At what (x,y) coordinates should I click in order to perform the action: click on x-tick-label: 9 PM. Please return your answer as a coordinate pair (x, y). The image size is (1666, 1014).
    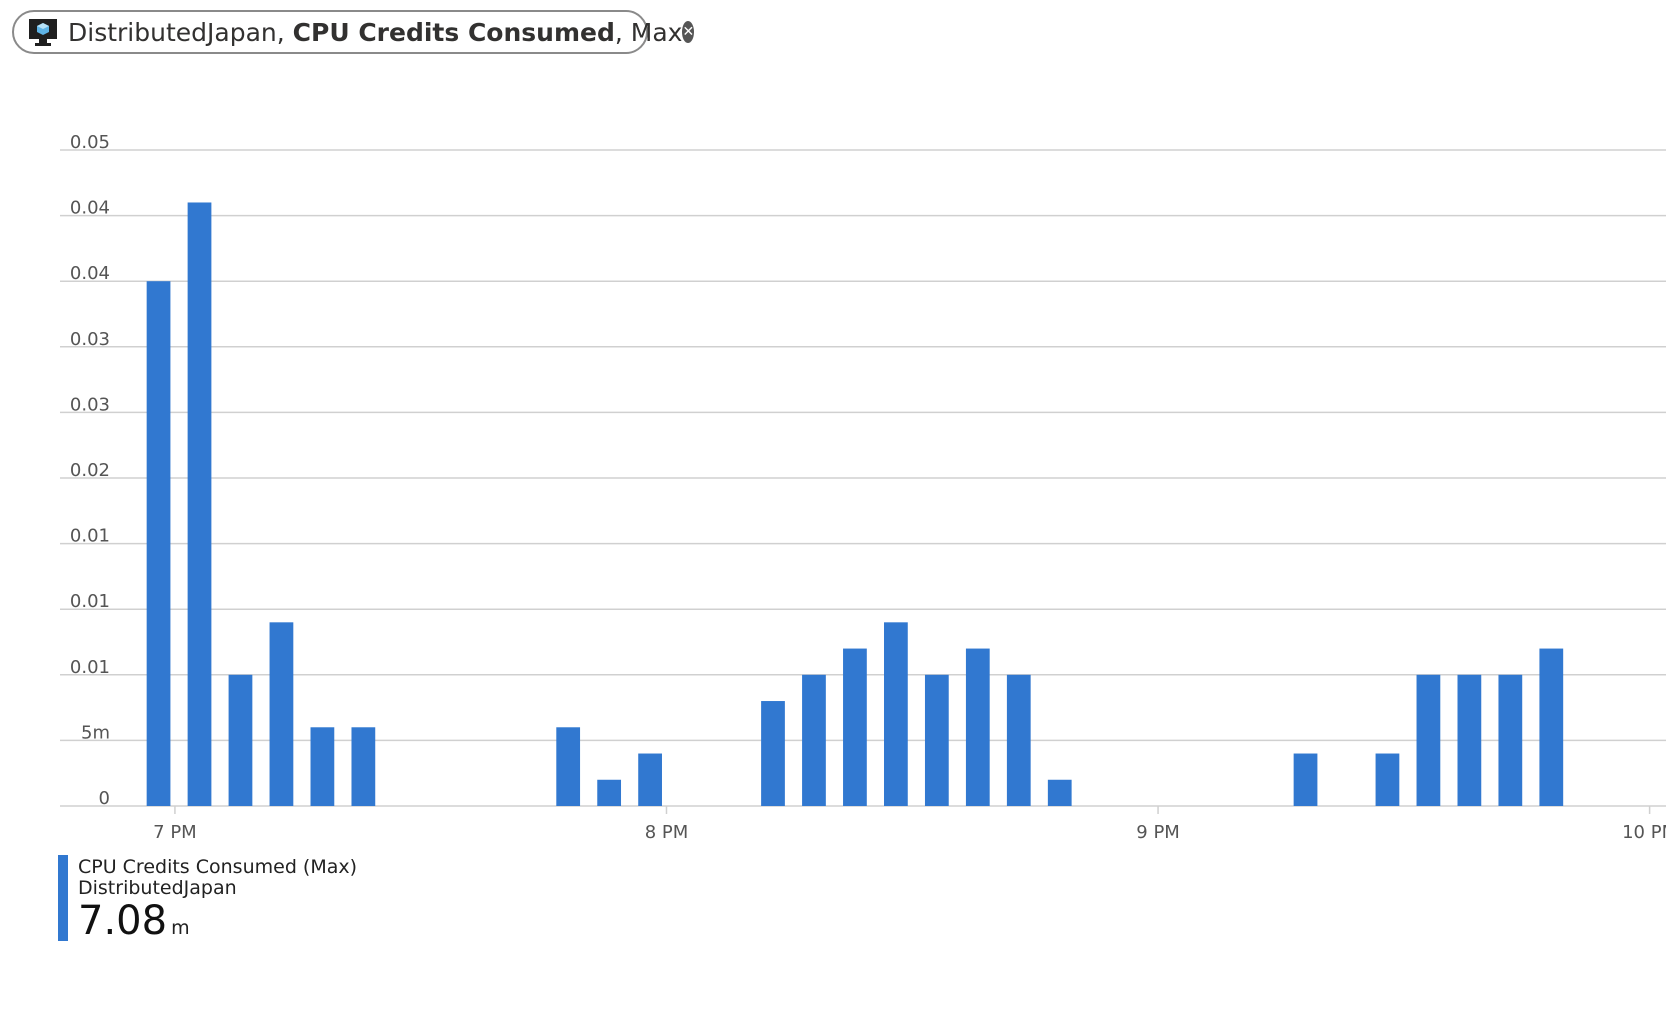
    Looking at the image, I should click on (1158, 832).